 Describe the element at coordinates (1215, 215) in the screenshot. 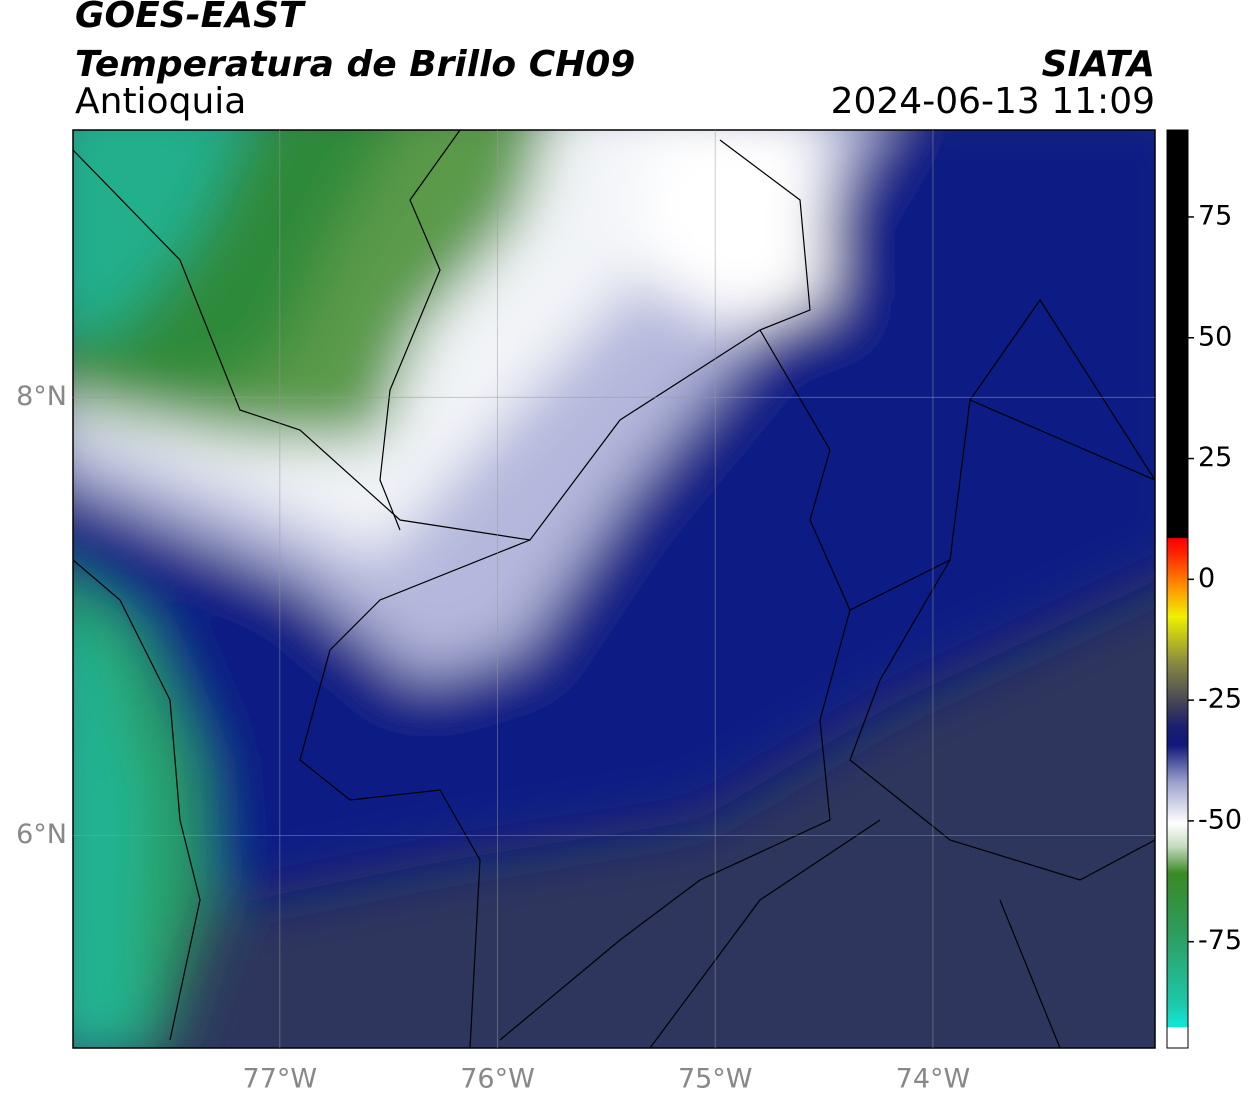

I see `colorbar-tick-label: 75` at that location.